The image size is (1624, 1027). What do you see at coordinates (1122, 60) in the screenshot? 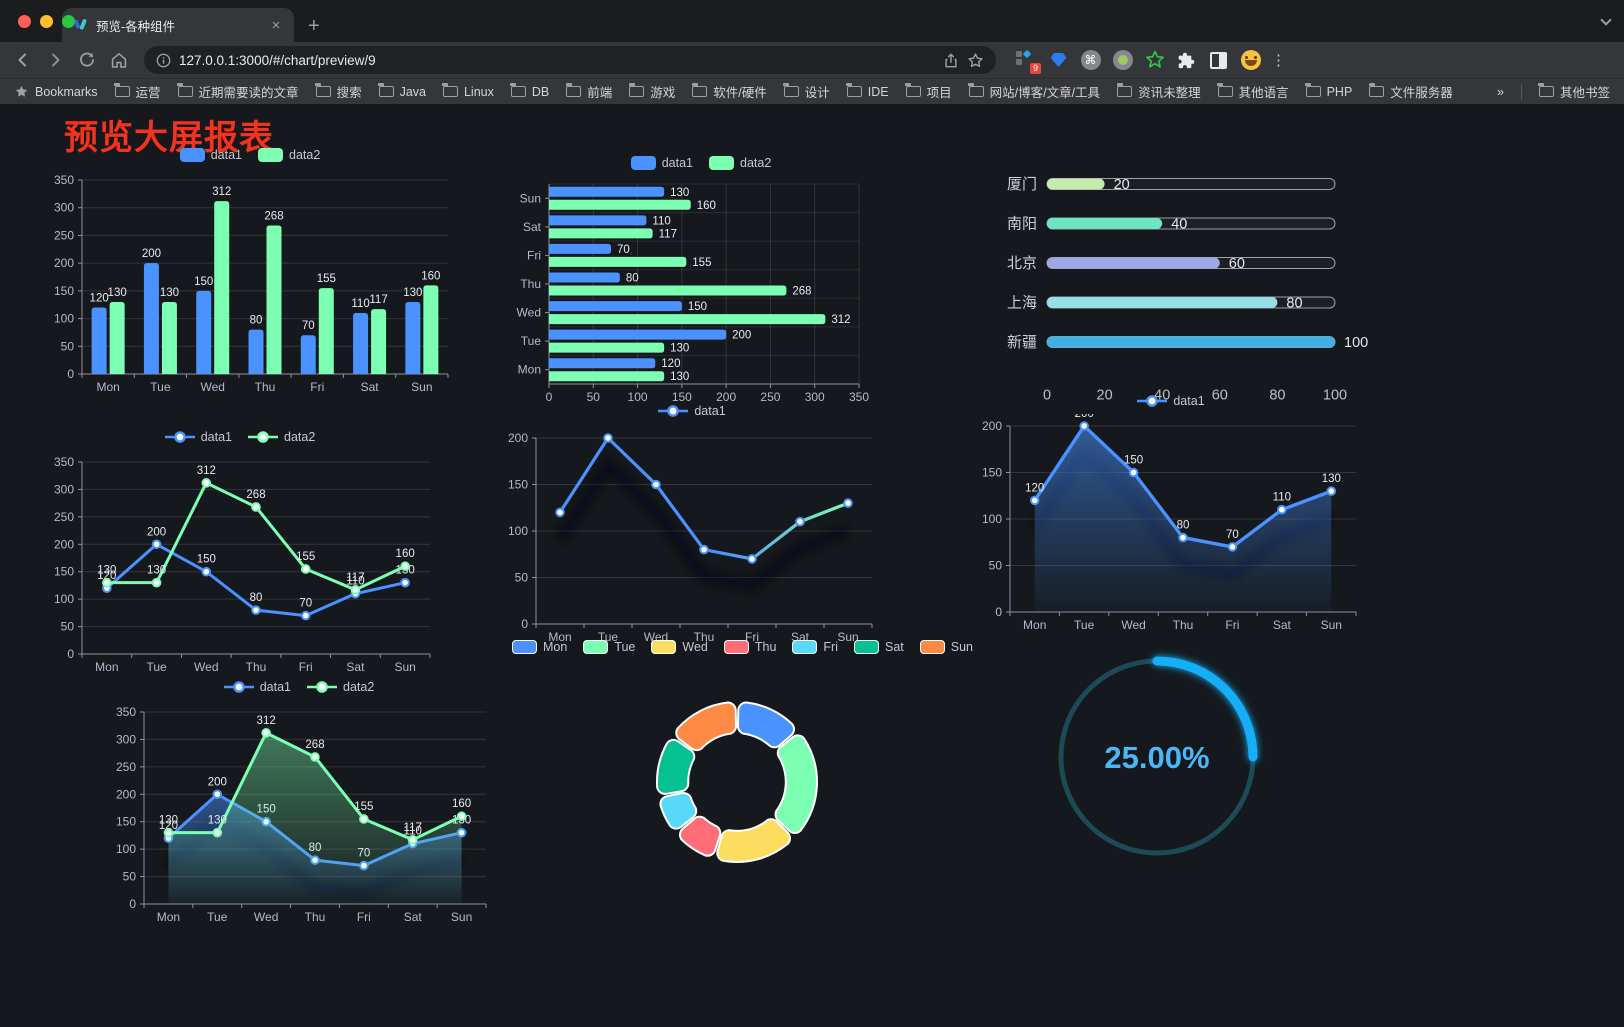
I see `record-extension-icon` at bounding box center [1122, 60].